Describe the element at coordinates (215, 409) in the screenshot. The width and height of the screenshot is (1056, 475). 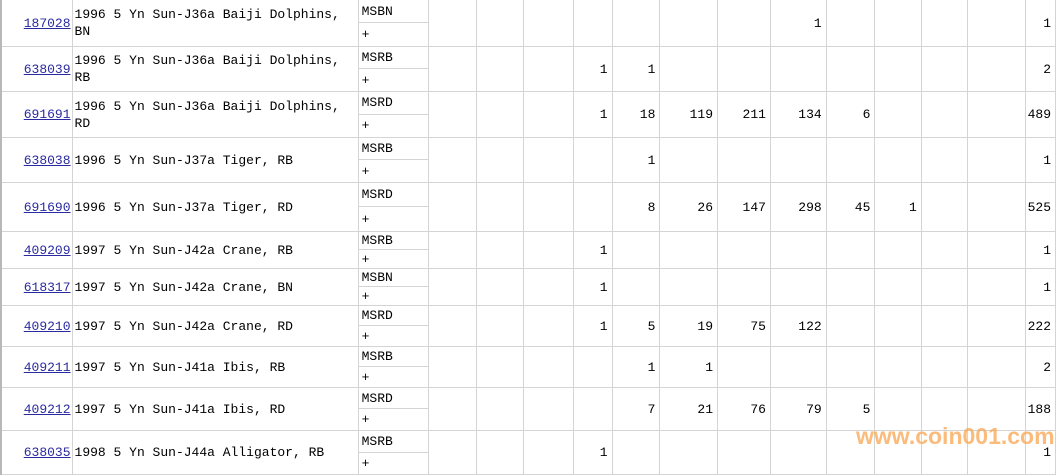
I see `description-cell: 1997 5 Yn Sun-J41a Ibis, RD` at that location.